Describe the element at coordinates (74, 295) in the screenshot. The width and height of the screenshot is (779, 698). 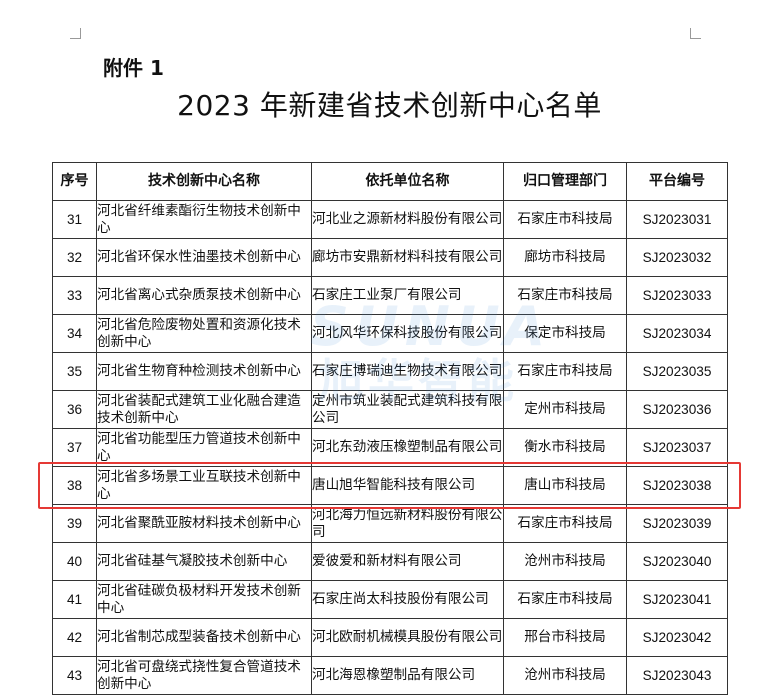
I see `row-index: 33` at that location.